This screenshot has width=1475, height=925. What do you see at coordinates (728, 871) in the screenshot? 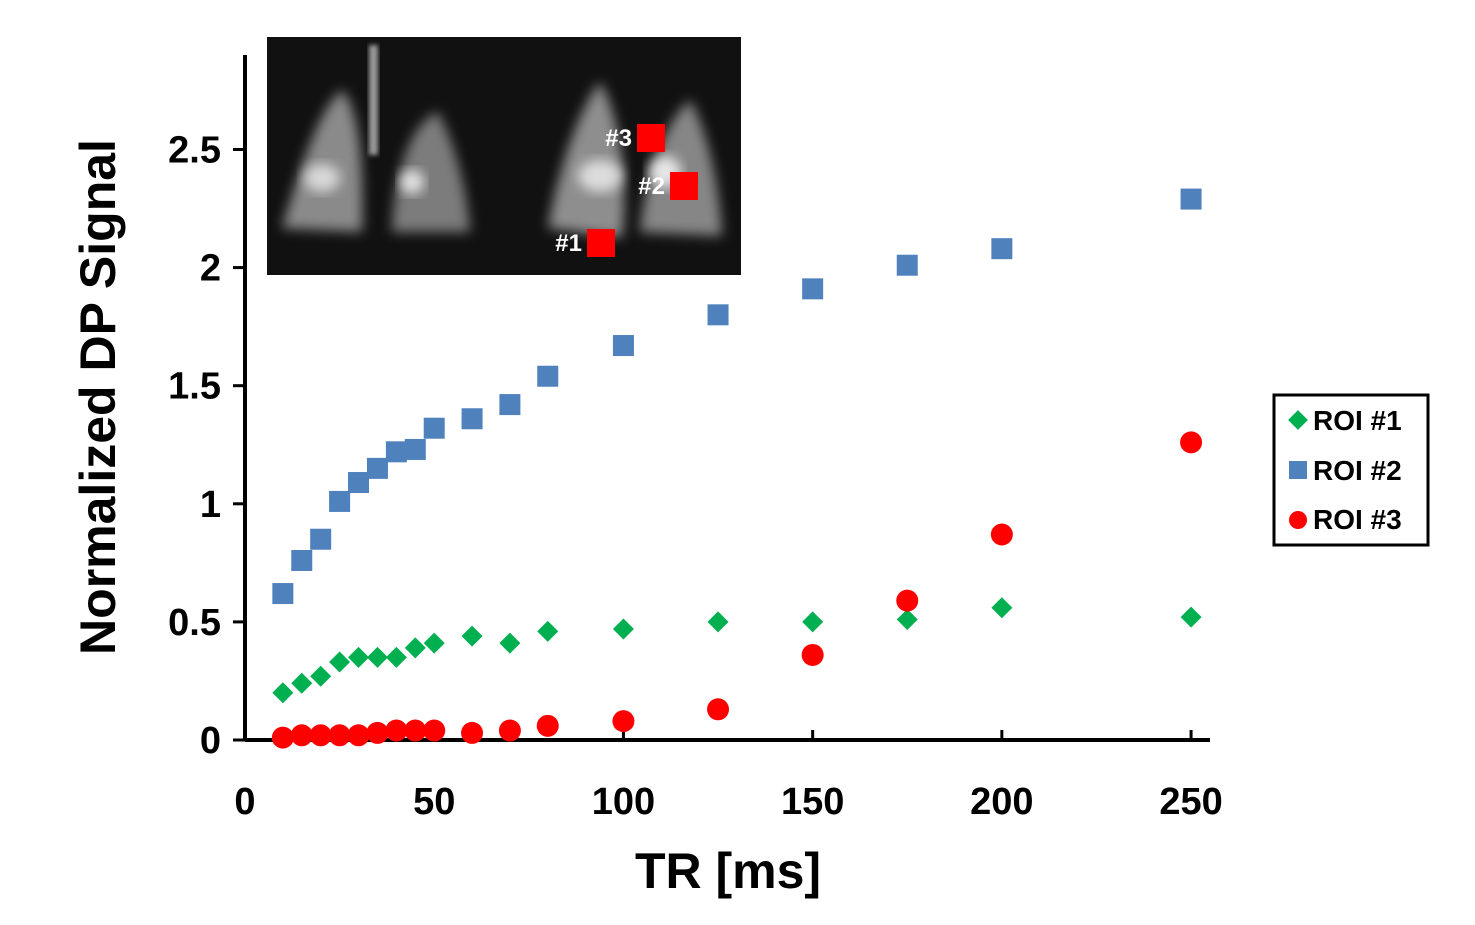
I see `x-axis-title: TR [ms]` at bounding box center [728, 871].